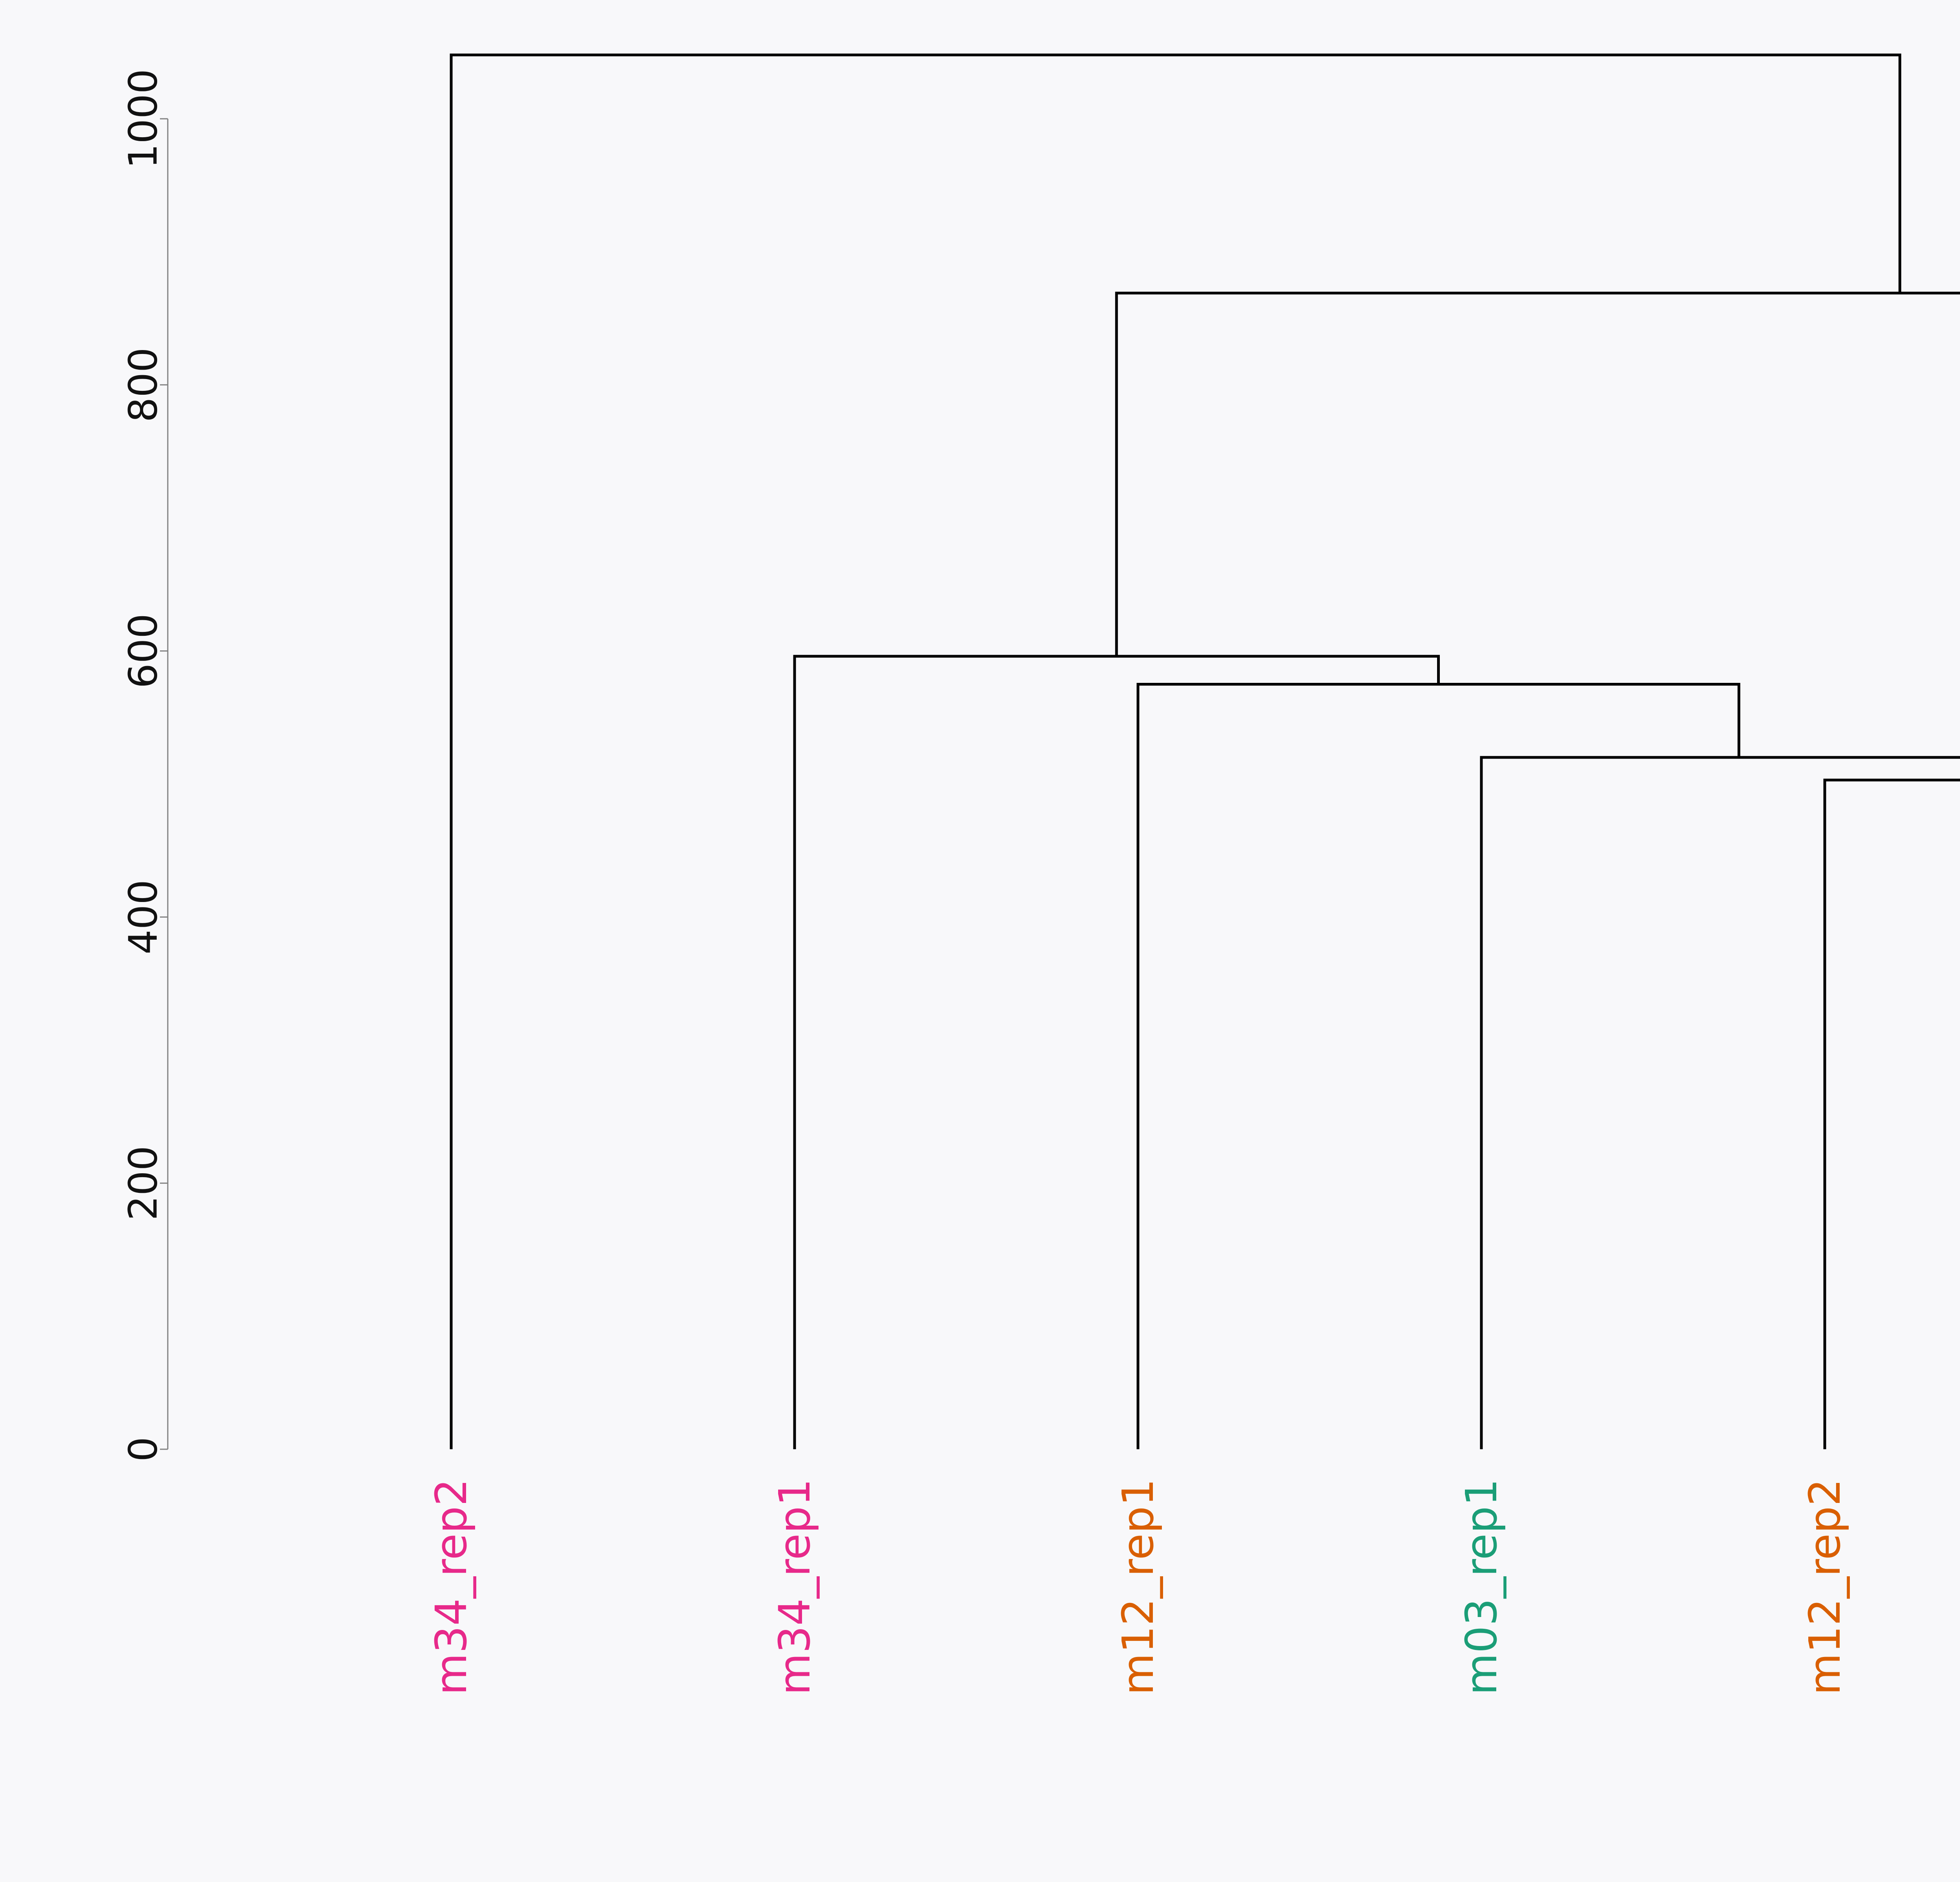 The width and height of the screenshot is (1960, 1882). I want to click on dendrogram-branch-D, so click(1116, 1052).